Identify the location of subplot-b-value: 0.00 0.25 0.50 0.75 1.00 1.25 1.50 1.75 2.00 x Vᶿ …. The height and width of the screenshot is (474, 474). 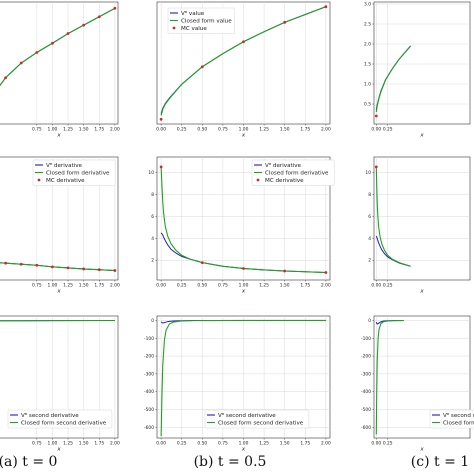
(243, 70).